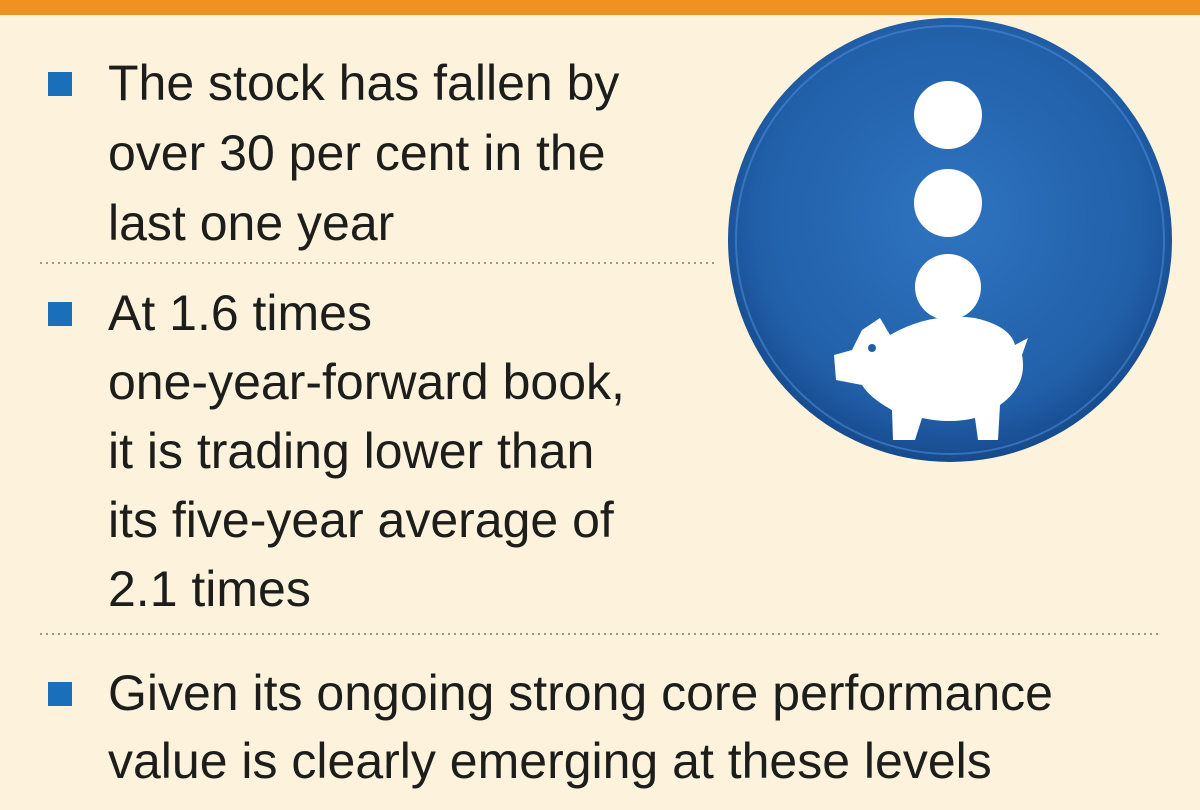 The image size is (1200, 810). I want to click on top-bar, so click(600, 7).